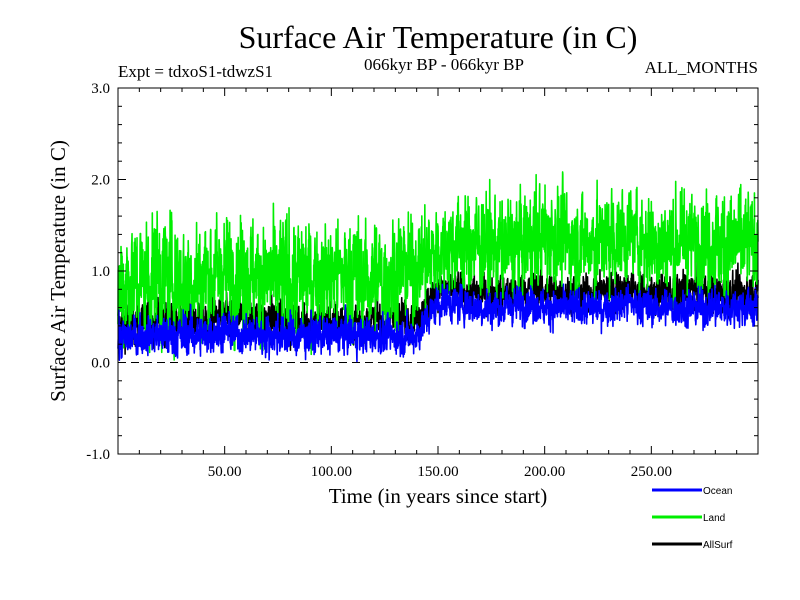 This screenshot has width=800, height=600. Describe the element at coordinates (195, 71) in the screenshot. I see `chart-subtitle-left: Expt = tdxoS1-tdwzS1` at that location.